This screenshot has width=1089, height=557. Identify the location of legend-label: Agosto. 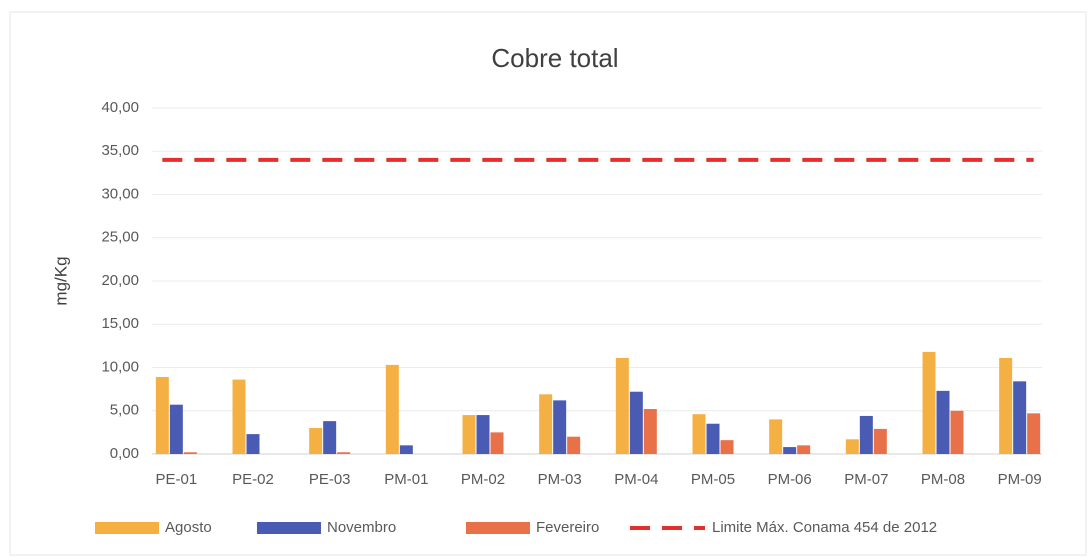
(188, 527).